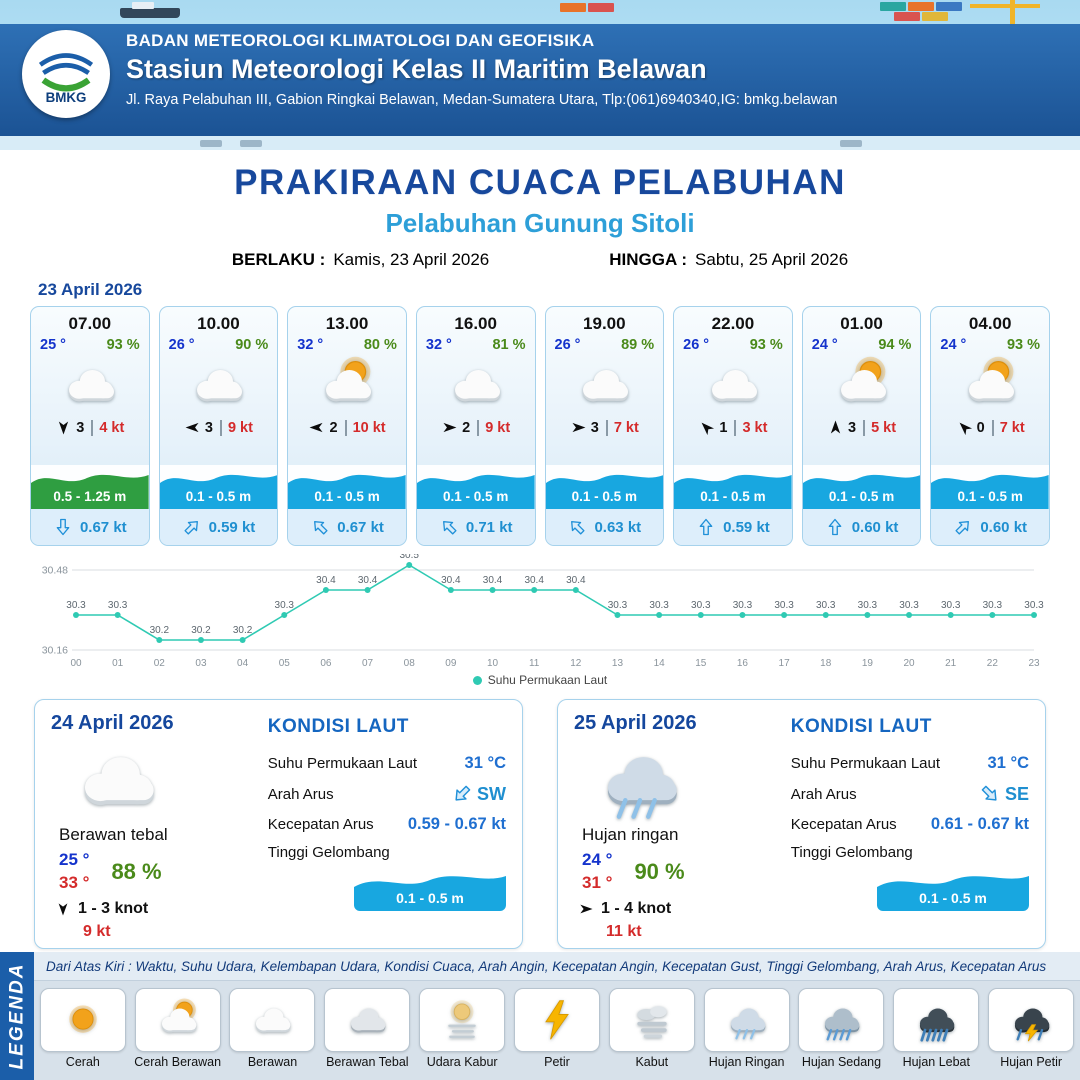  I want to click on legend-tile: Cerah Berawan, so click(178, 1028).